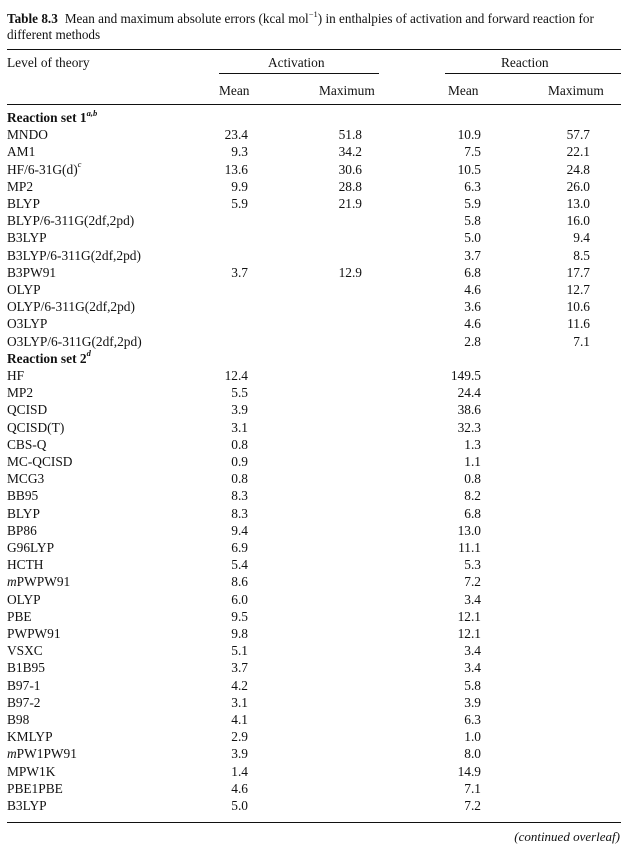 Image resolution: width=634 pixels, height=868 pixels. Describe the element at coordinates (27, 324) in the screenshot. I see `label-text: O3LYP` at that location.